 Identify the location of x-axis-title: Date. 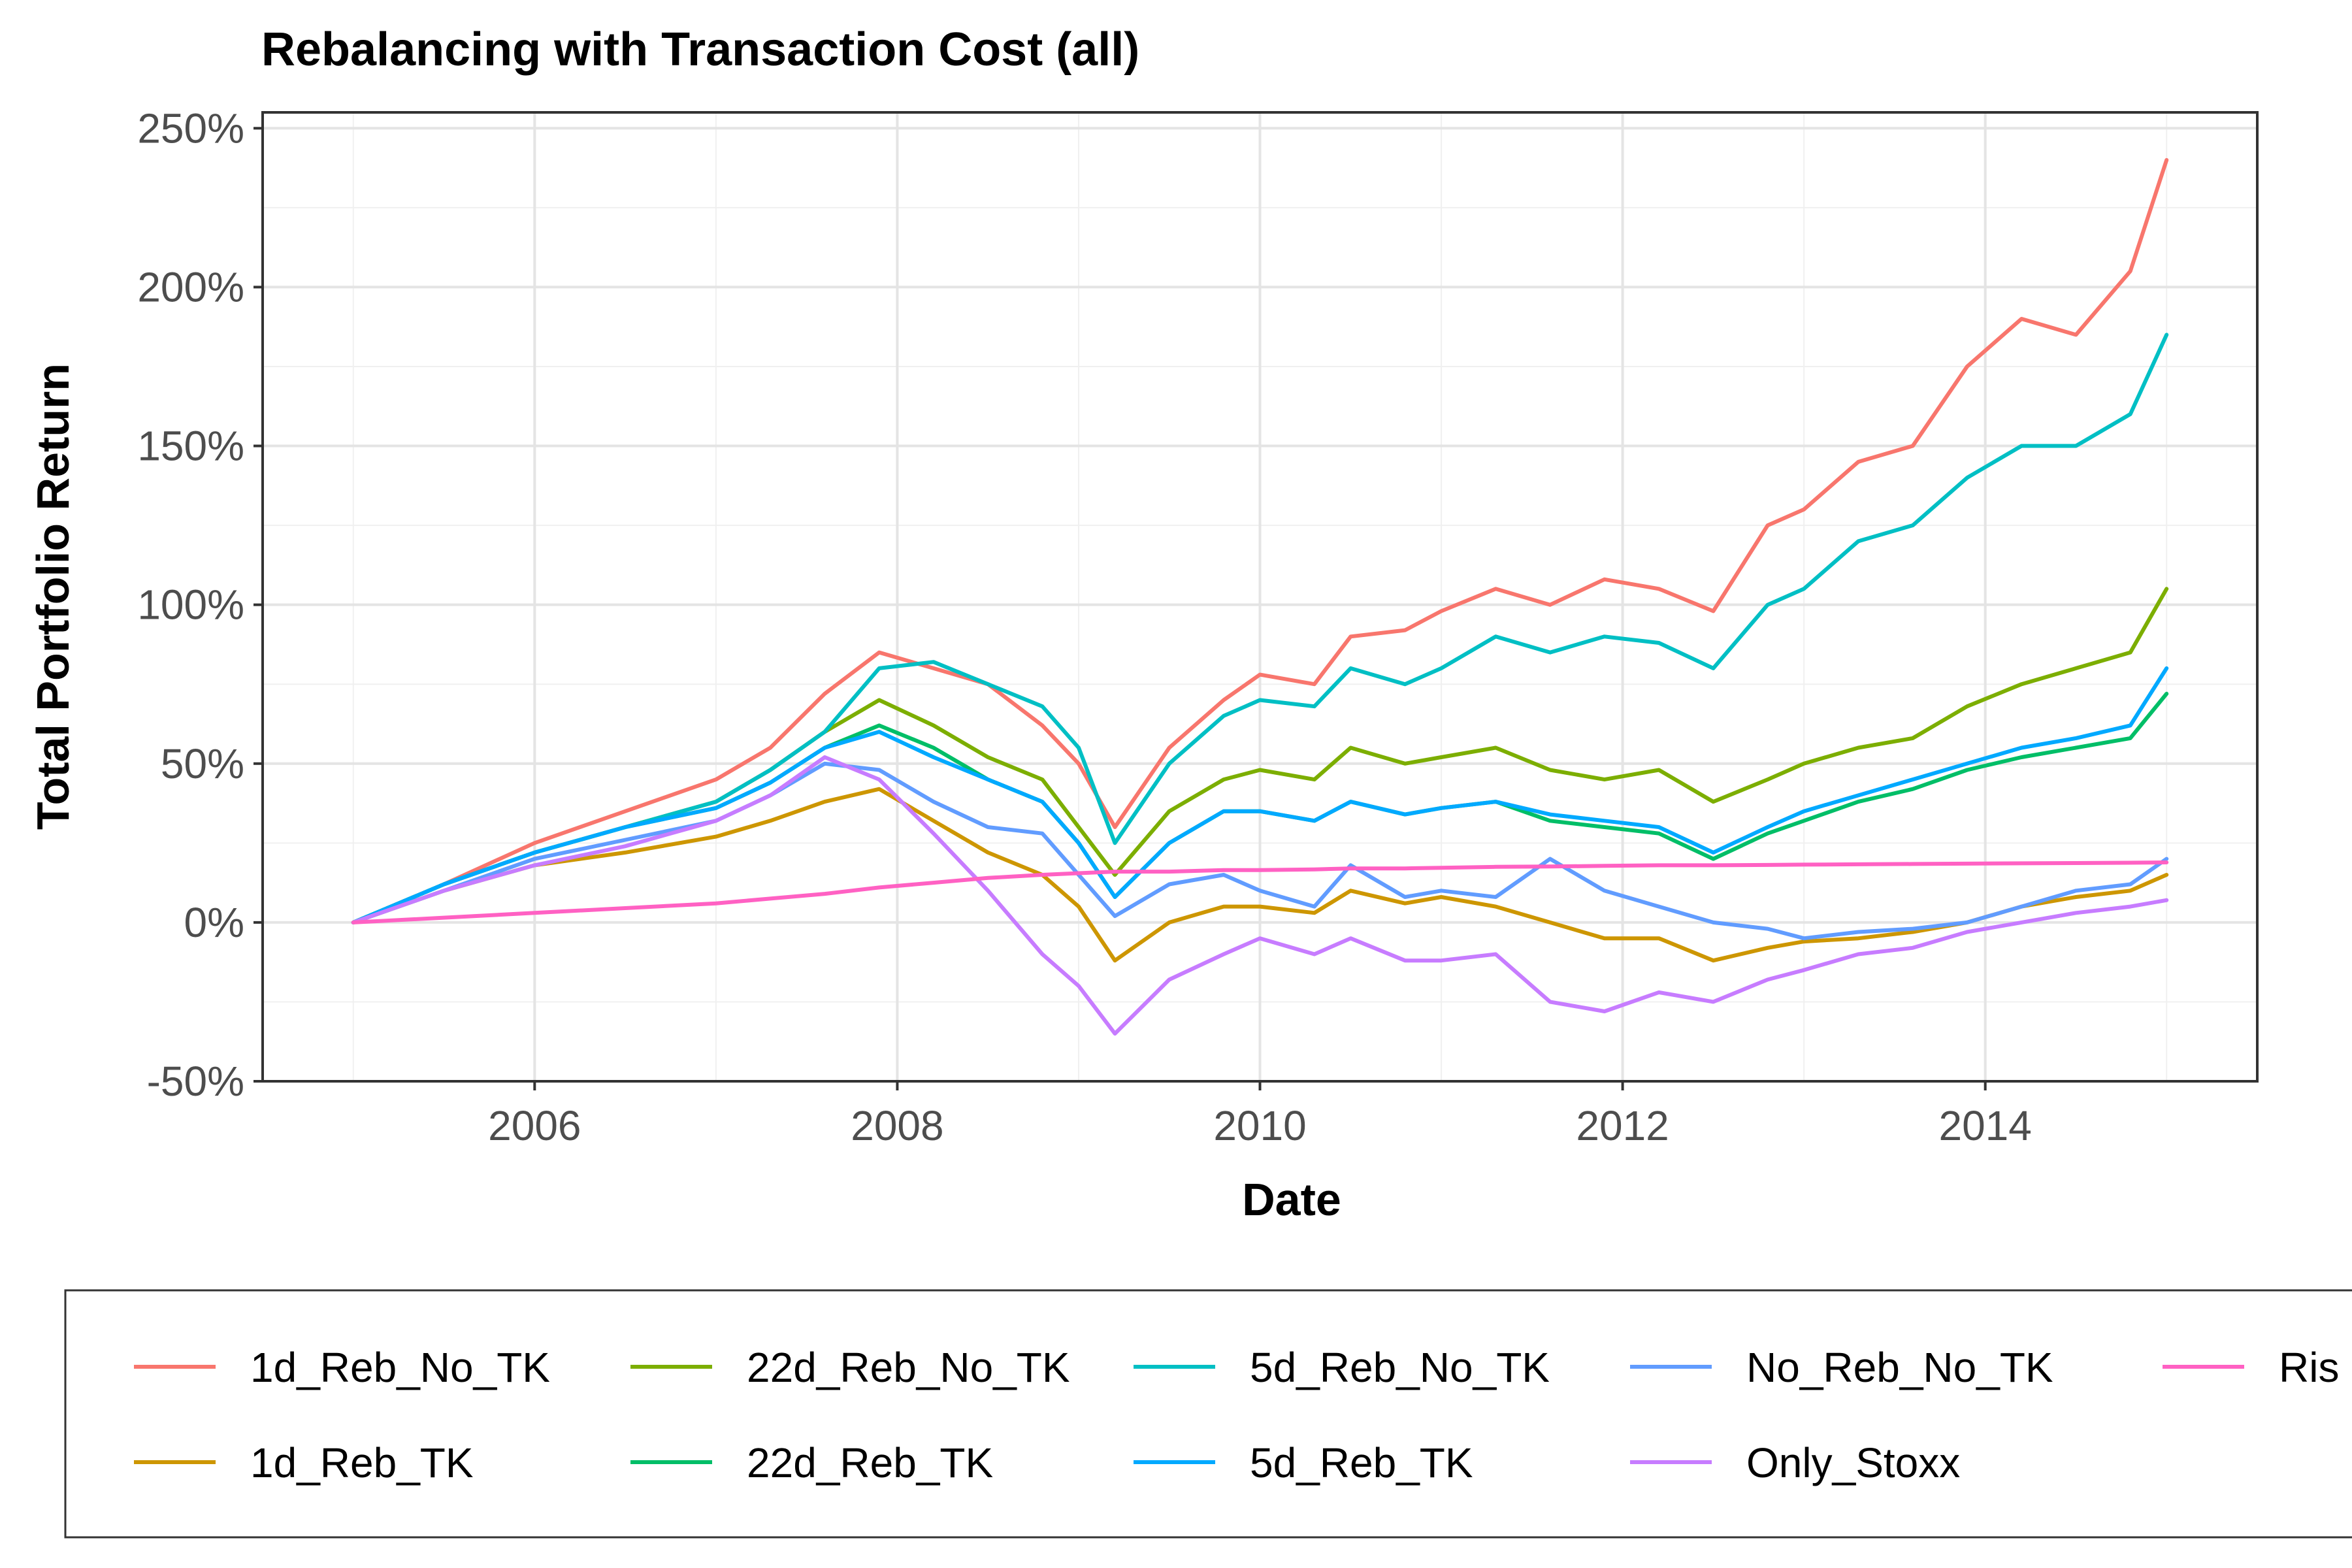
(1291, 1199).